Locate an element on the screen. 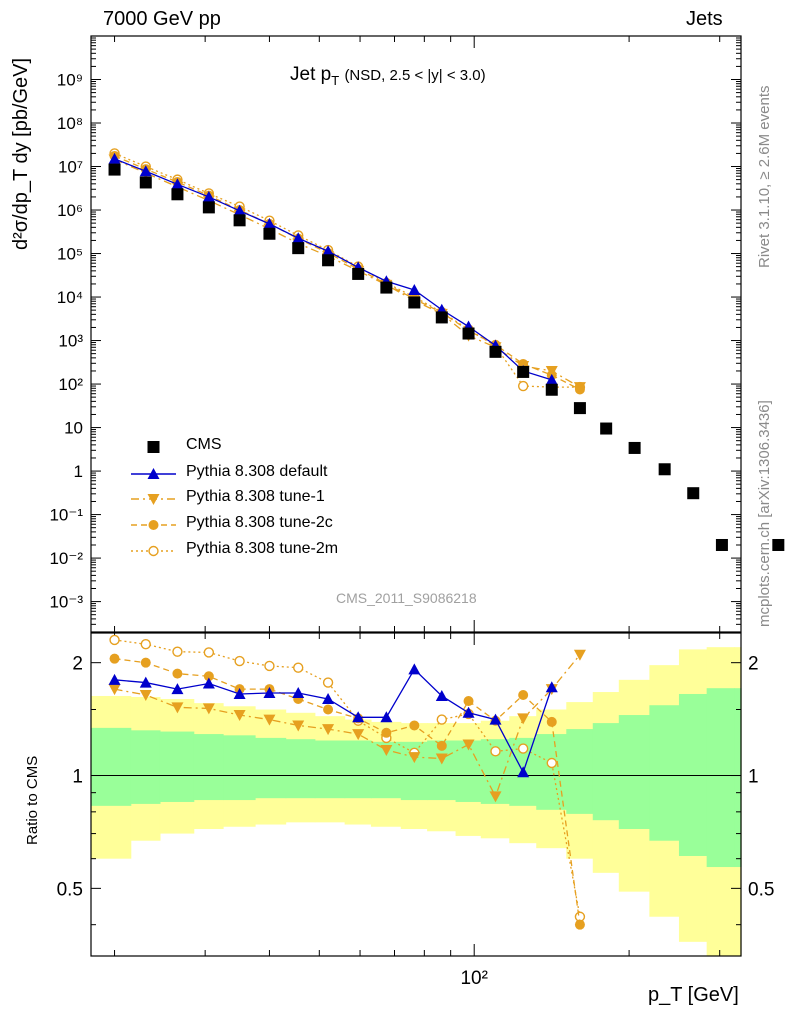  y-tick-label: 1 is located at coordinates (78, 471).